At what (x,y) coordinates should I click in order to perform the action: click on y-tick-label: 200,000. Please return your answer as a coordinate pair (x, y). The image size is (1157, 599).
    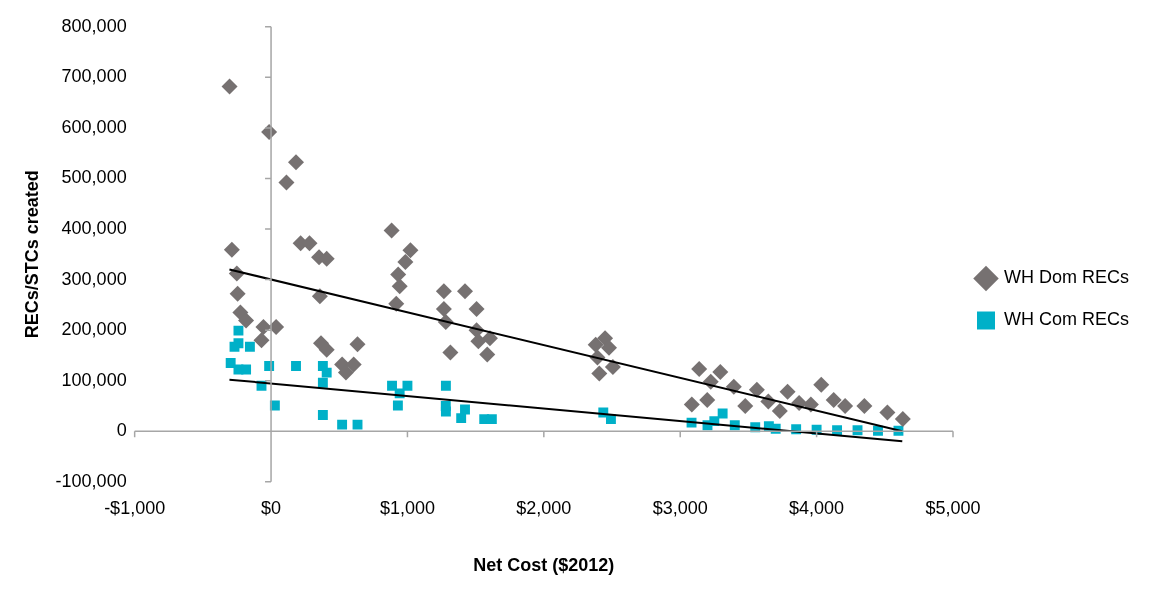
    Looking at the image, I should click on (94, 329).